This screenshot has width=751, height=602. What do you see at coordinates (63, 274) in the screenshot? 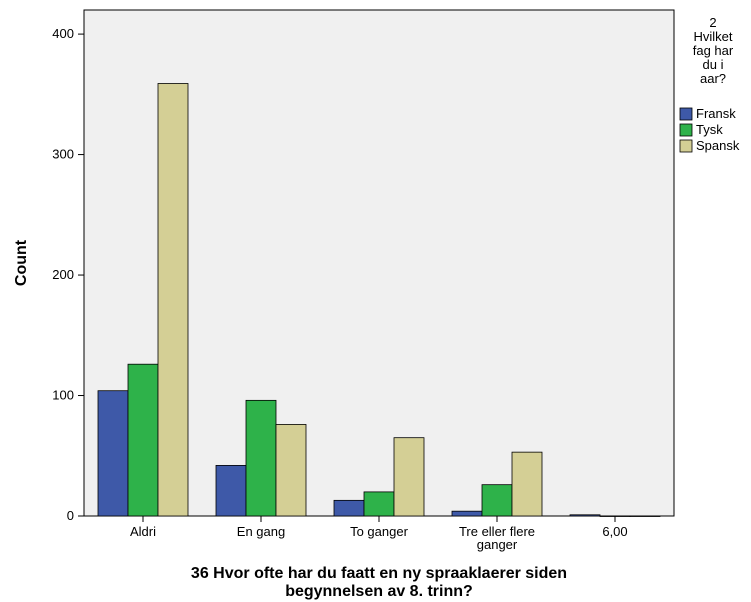
I see `y-tick-label-2: 200` at bounding box center [63, 274].